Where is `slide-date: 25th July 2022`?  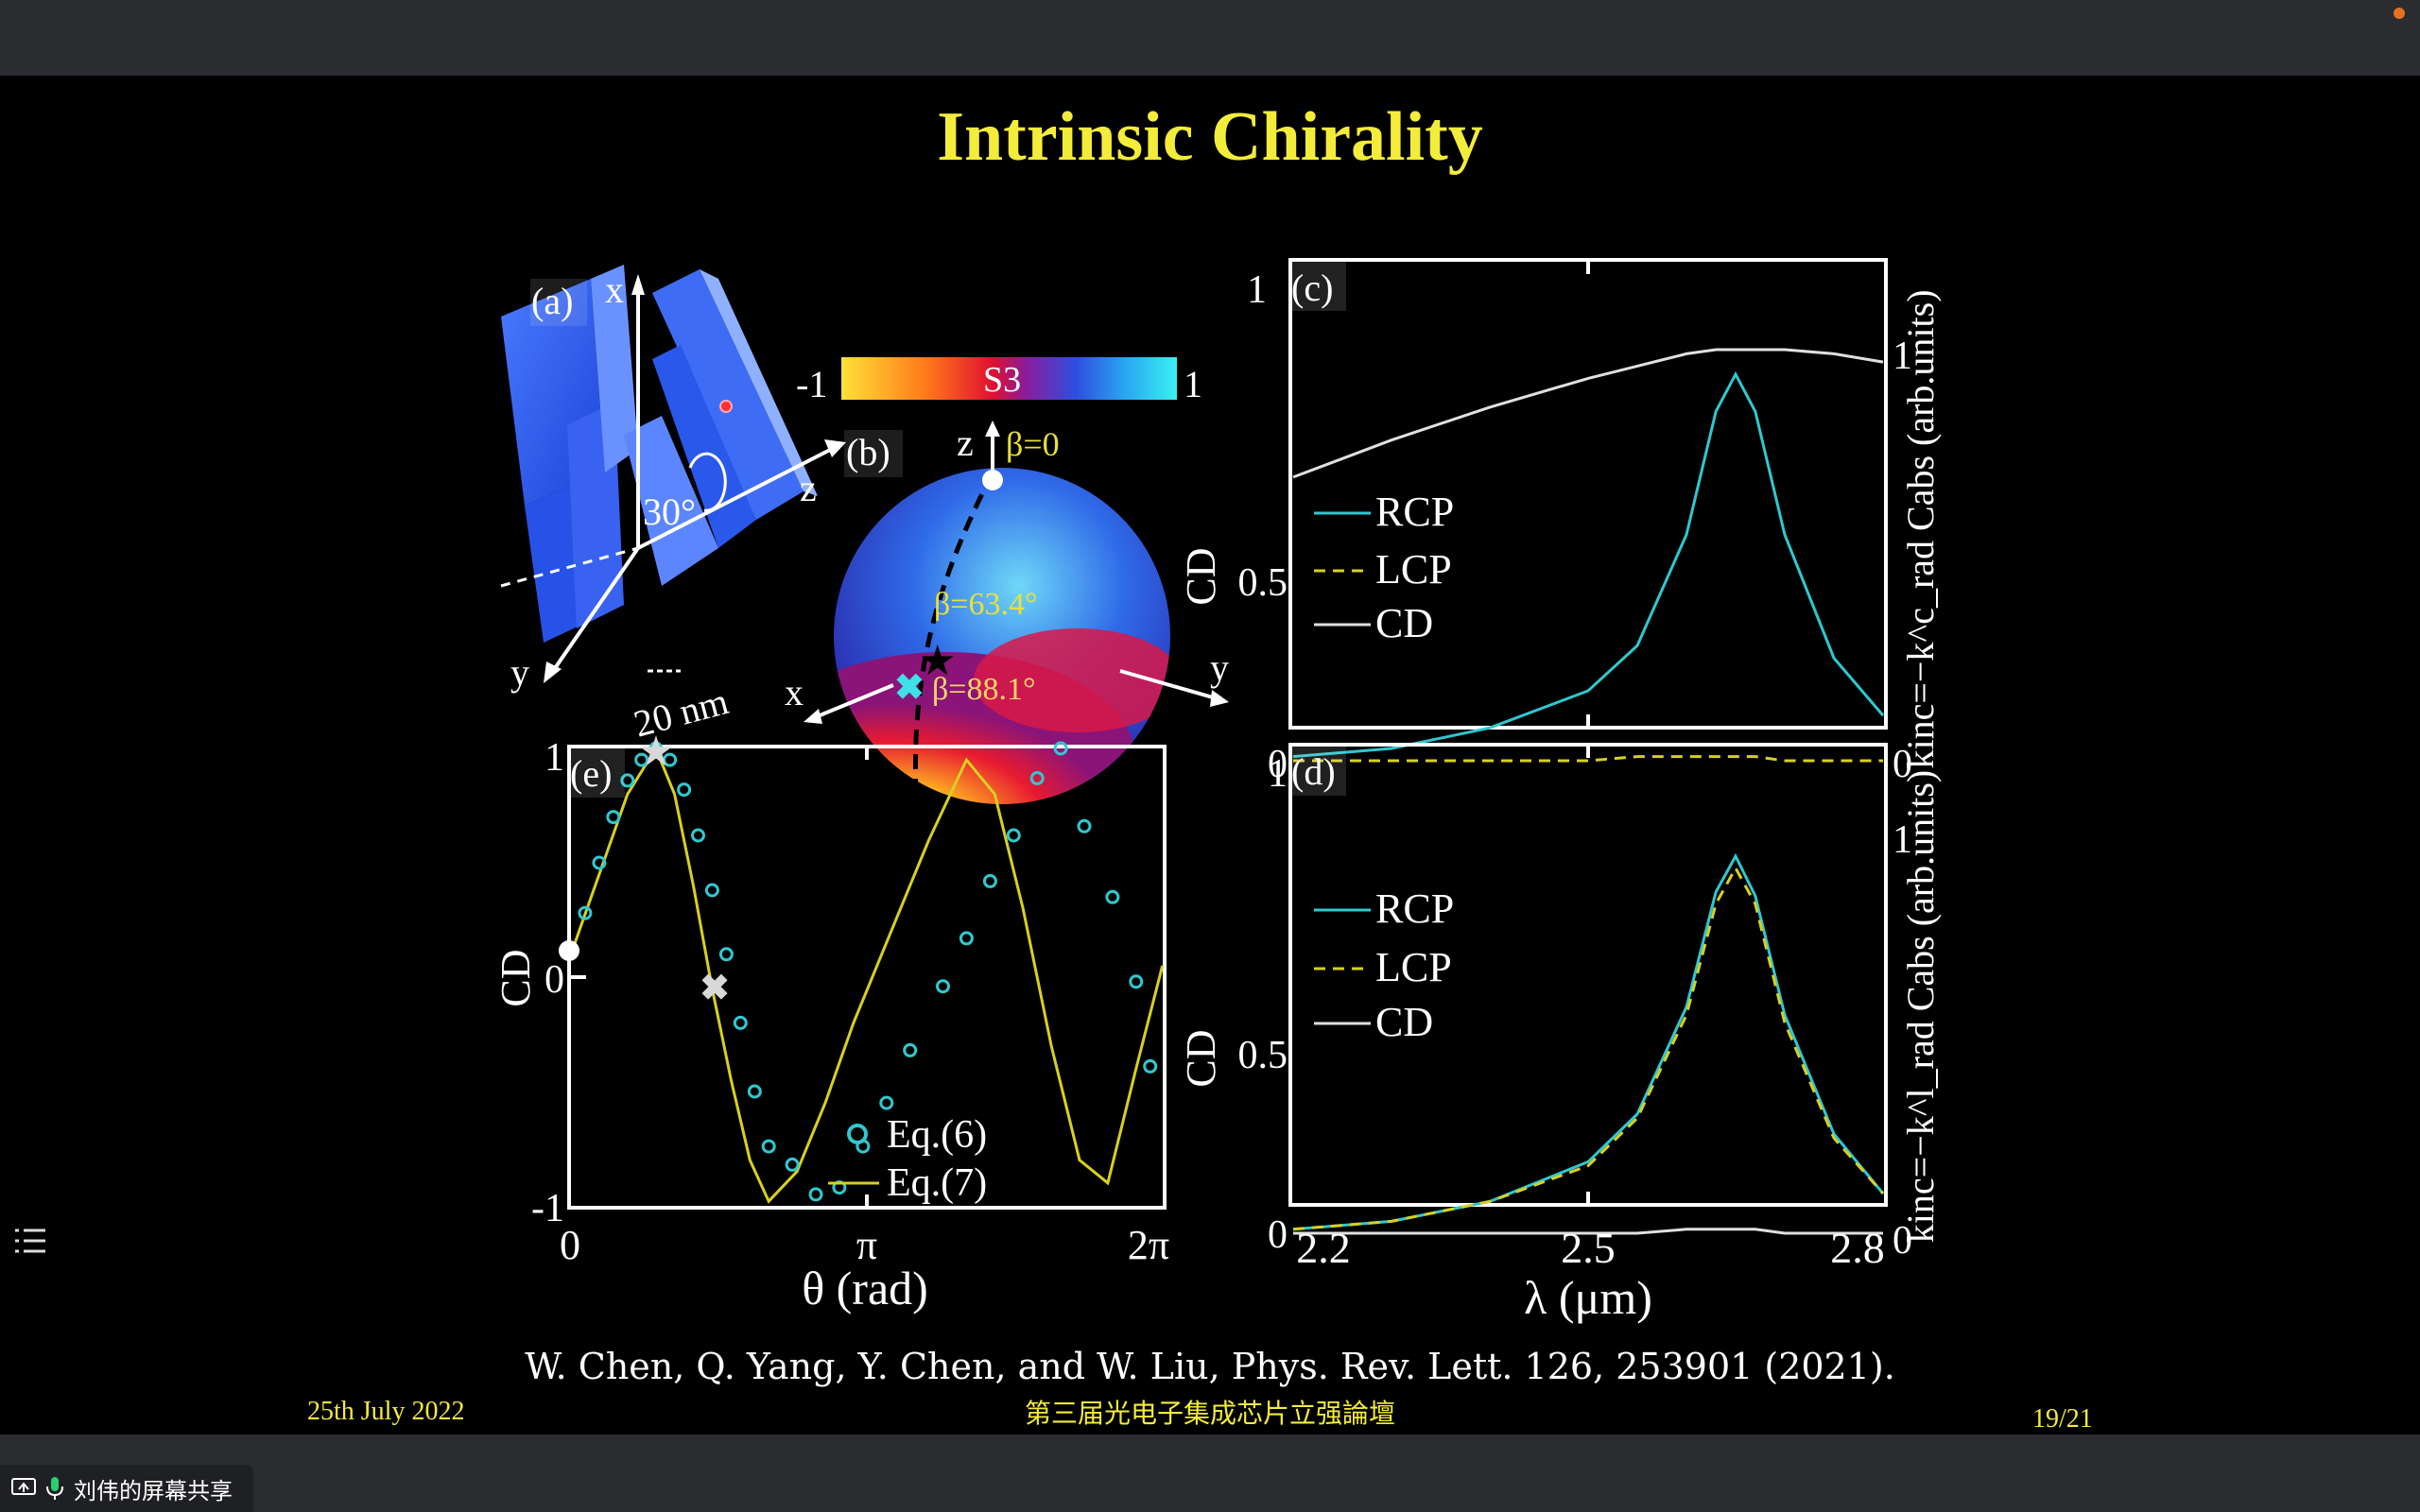
slide-date: 25th July 2022 is located at coordinates (386, 1411).